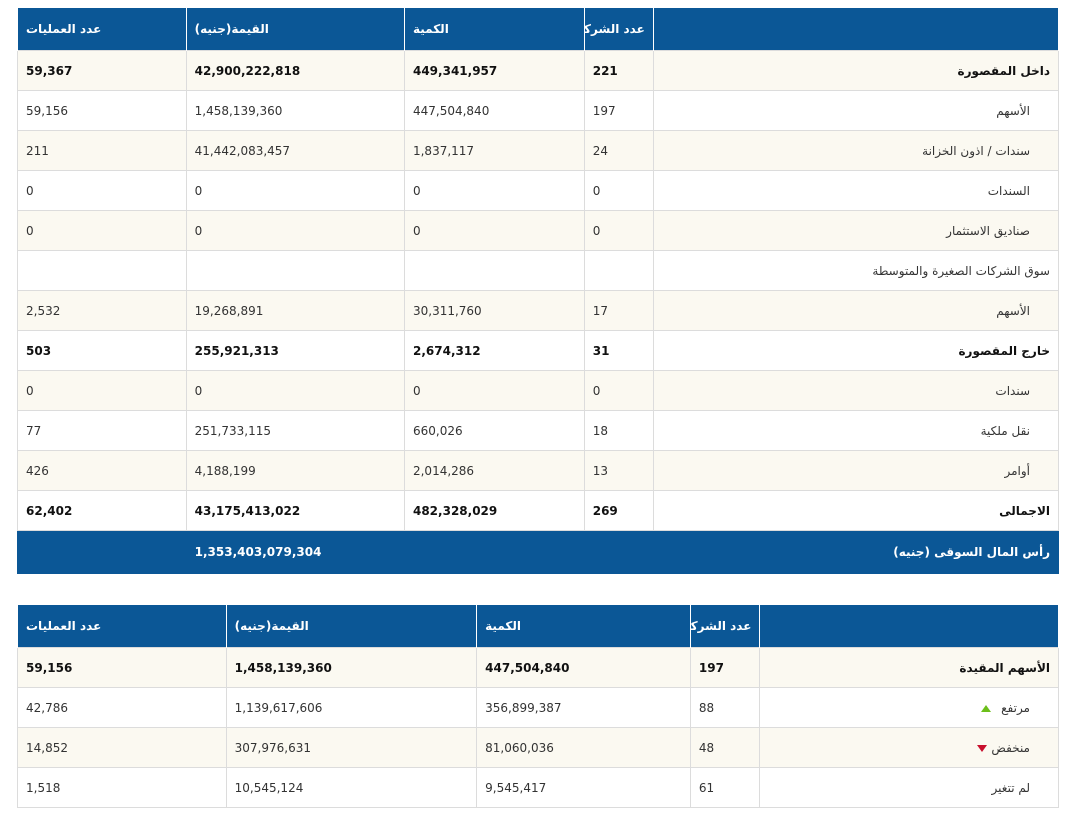 Image resolution: width=1069 pixels, height=823 pixels. Describe the element at coordinates (102, 470) in the screenshot. I see `cell-trades: 426` at that location.